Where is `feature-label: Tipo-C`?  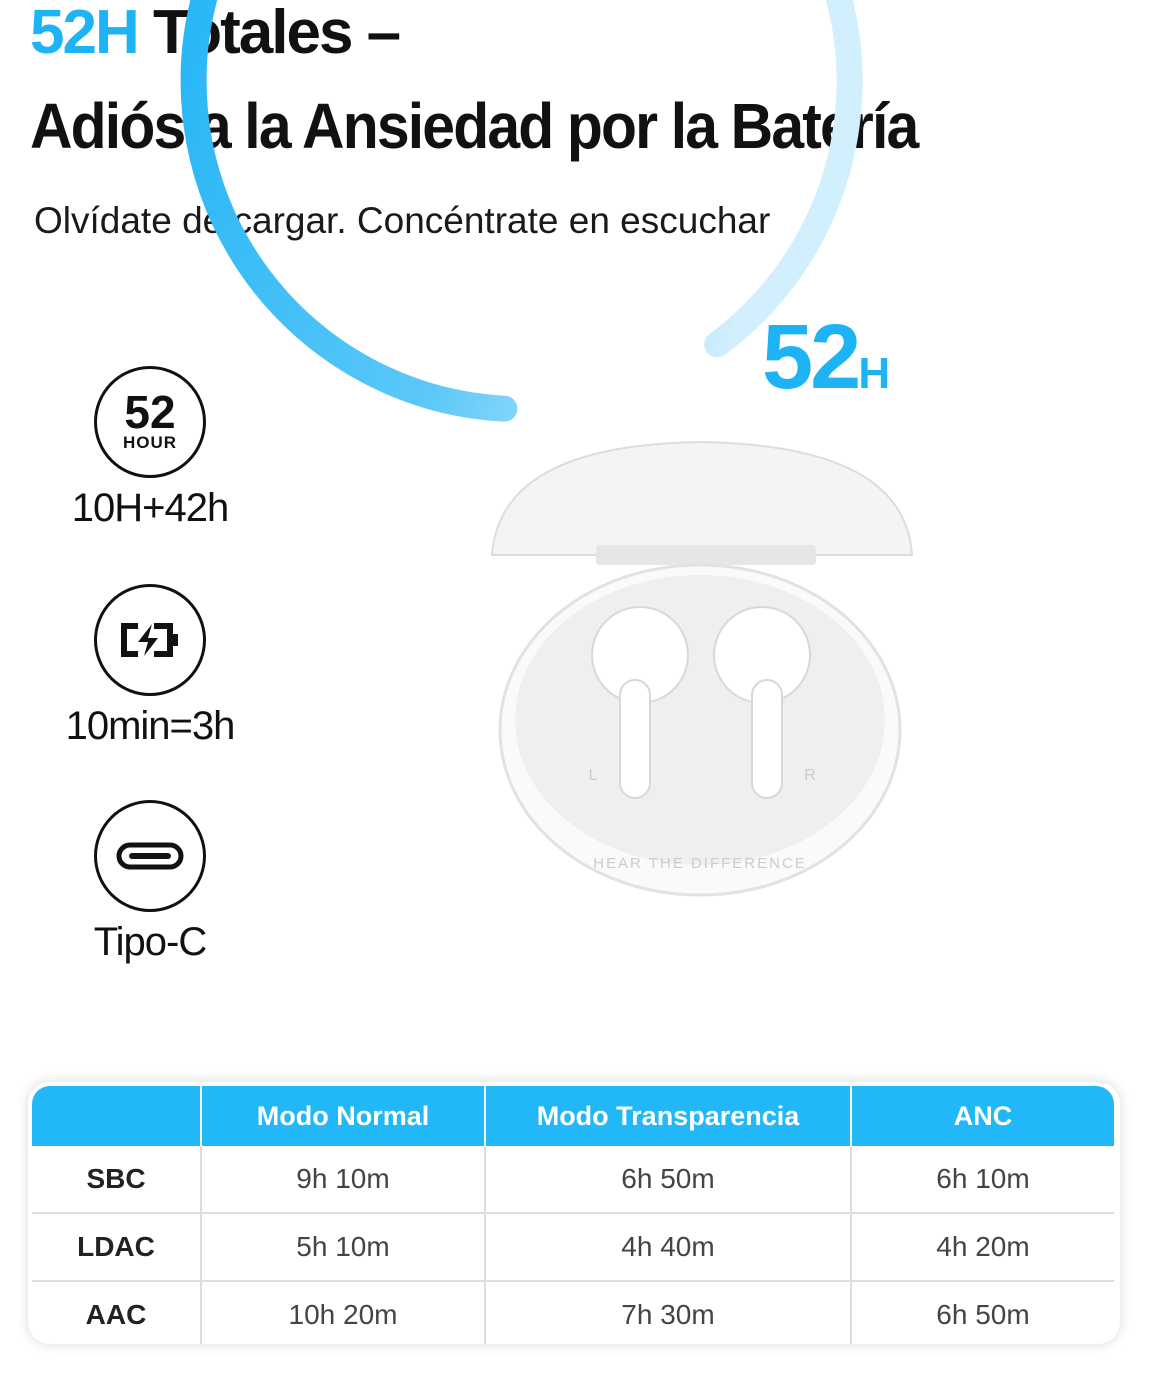
feature-label: Tipo-C is located at coordinates (150, 942).